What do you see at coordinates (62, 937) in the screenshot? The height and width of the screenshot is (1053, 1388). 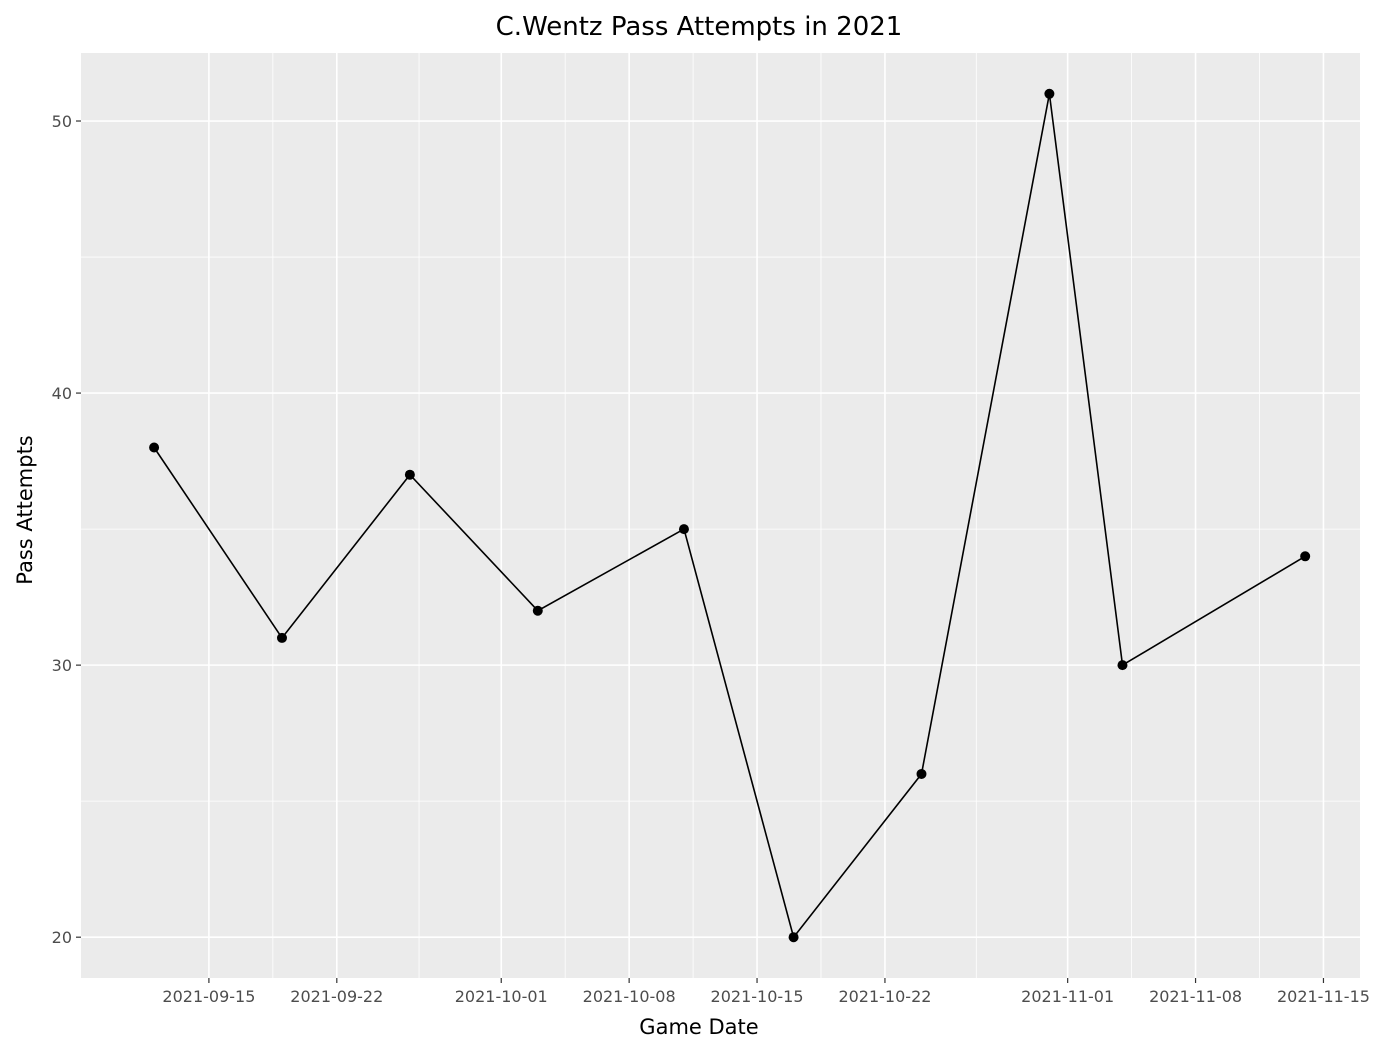 I see `y-tick-label: 20` at bounding box center [62, 937].